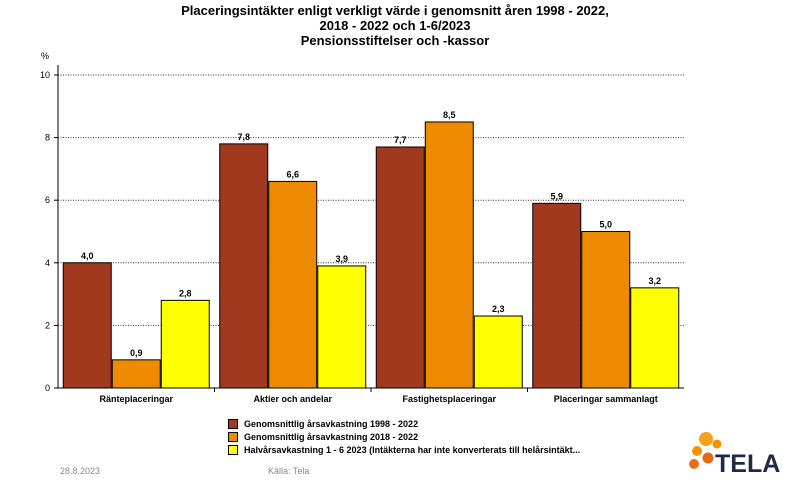 The width and height of the screenshot is (790, 488). What do you see at coordinates (47, 388) in the screenshot?
I see `y-tick-label: 0` at bounding box center [47, 388].